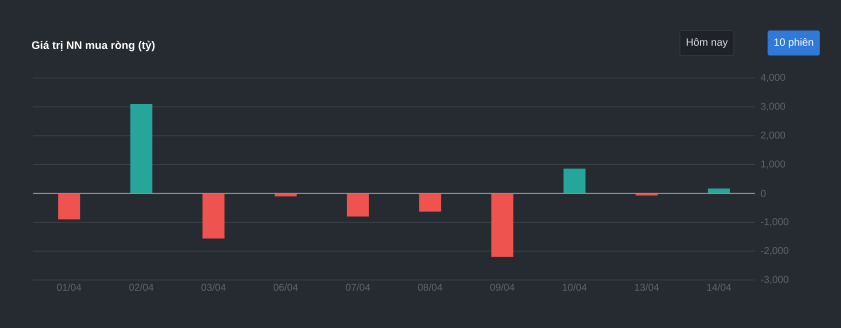  What do you see at coordinates (719, 287) in the screenshot?
I see `x-tick-label: 14/04` at bounding box center [719, 287].